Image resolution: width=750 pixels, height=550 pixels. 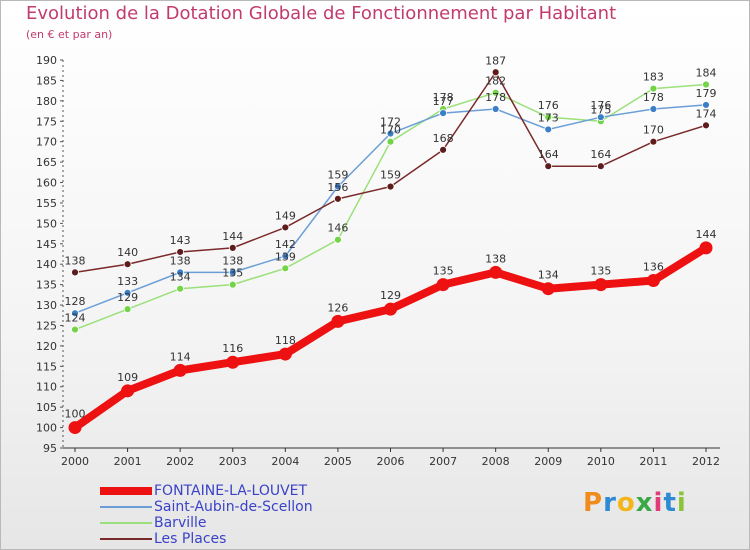 I want to click on data-label: 142, so click(x=285, y=244).